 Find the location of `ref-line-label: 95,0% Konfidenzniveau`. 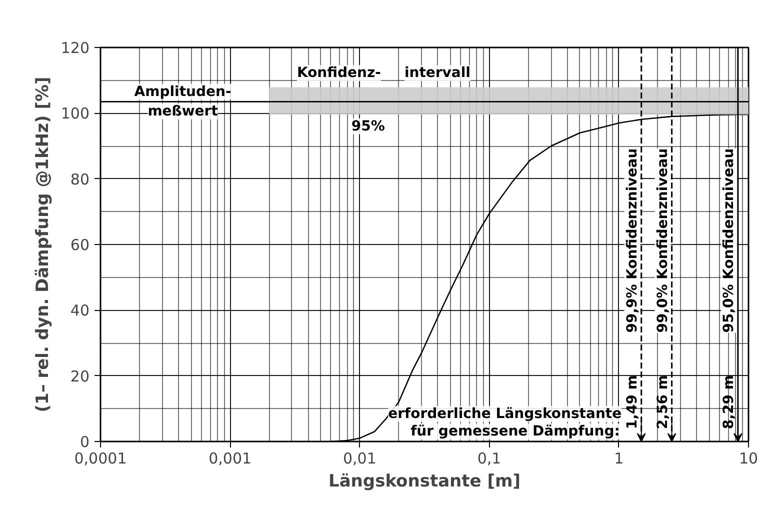

ref-line-label: 95,0% Konfidenzniveau is located at coordinates (728, 240).